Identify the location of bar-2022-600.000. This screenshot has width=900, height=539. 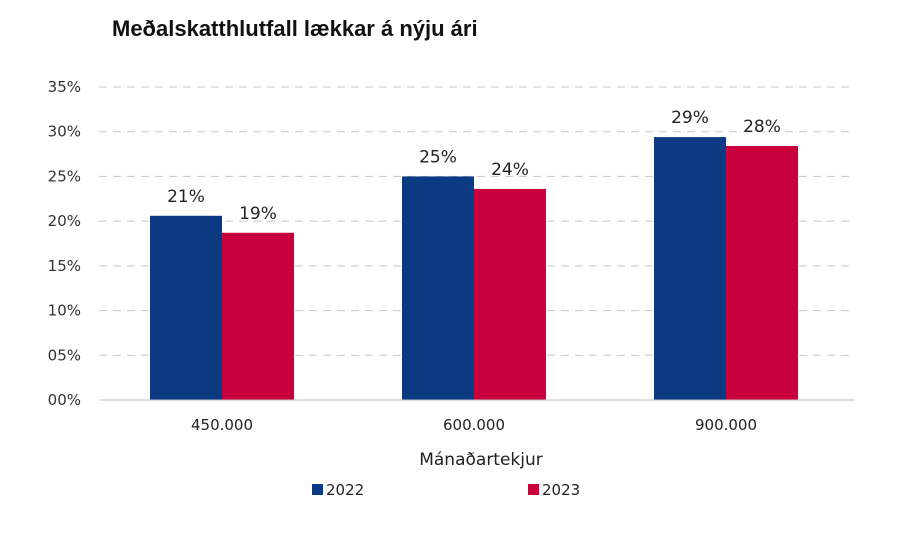
(438, 288).